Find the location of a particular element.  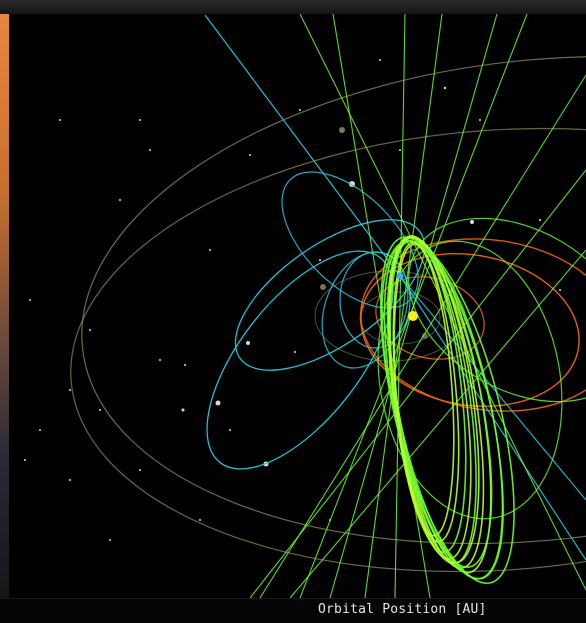

focus-point is located at coordinates (400, 276).